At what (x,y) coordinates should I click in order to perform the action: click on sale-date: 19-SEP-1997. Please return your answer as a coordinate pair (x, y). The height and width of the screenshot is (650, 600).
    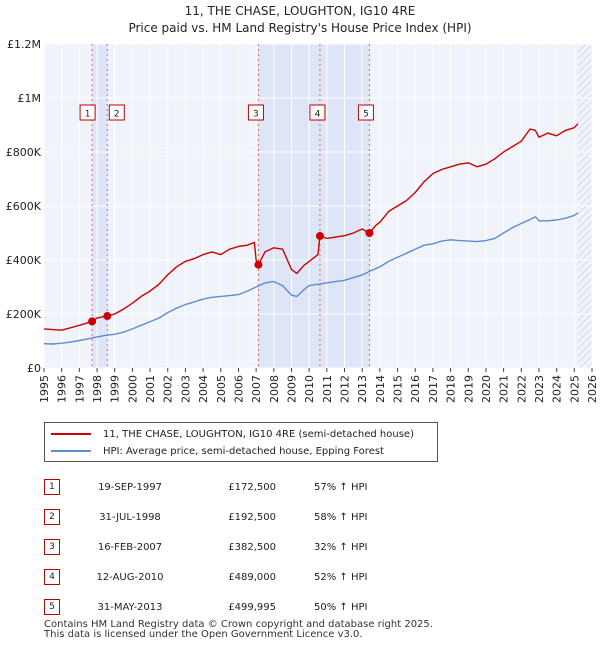
    Looking at the image, I should click on (130, 487).